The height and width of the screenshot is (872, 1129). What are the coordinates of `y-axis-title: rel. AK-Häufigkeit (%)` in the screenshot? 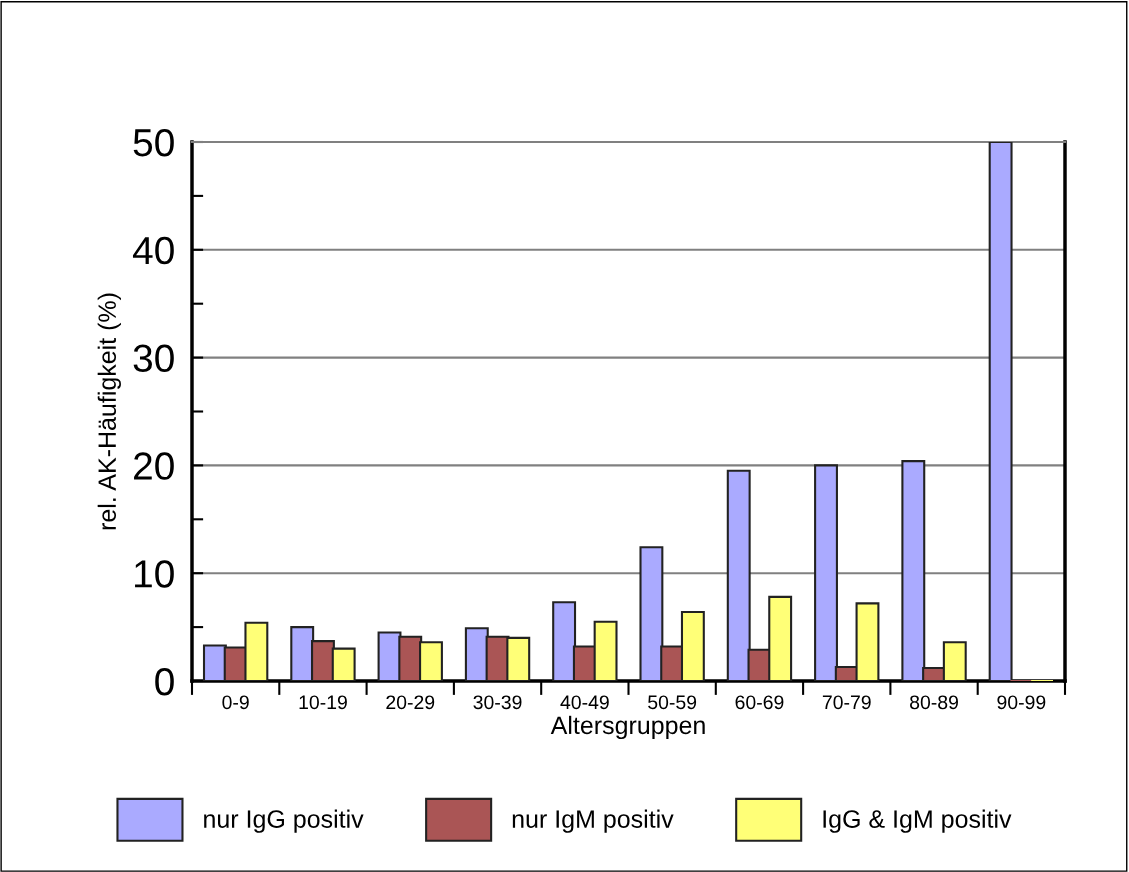 It's located at (109, 411).